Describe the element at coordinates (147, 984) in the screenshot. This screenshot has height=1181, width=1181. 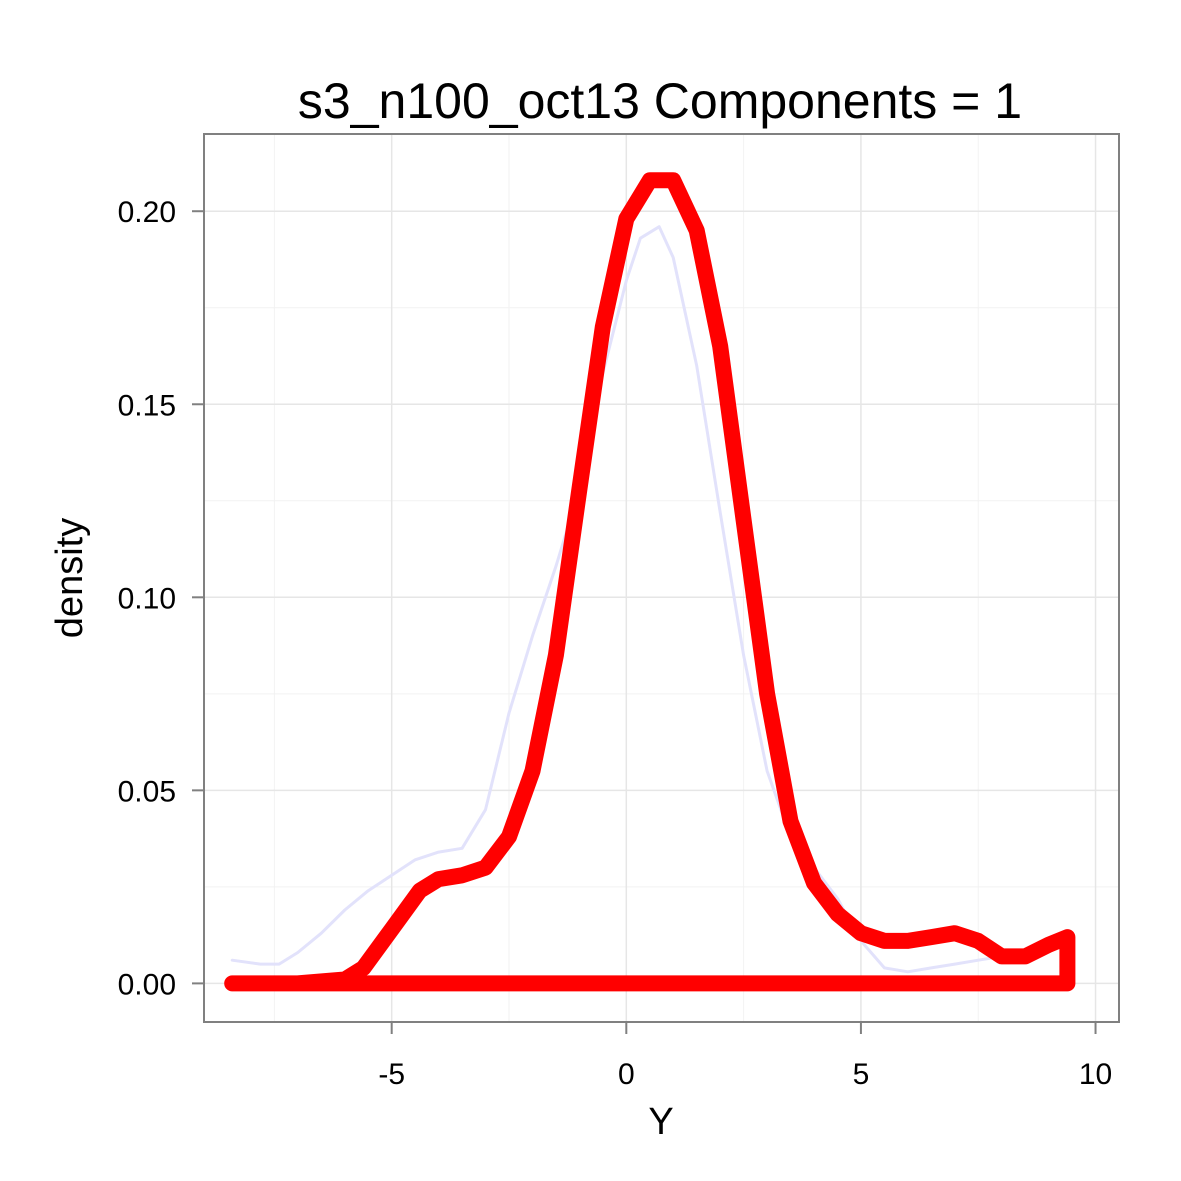
I see `y-tick-label: 0.00` at that location.